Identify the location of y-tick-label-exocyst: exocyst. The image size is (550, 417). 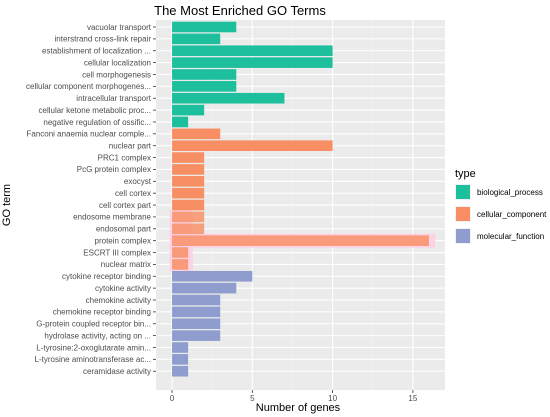
(138, 181).